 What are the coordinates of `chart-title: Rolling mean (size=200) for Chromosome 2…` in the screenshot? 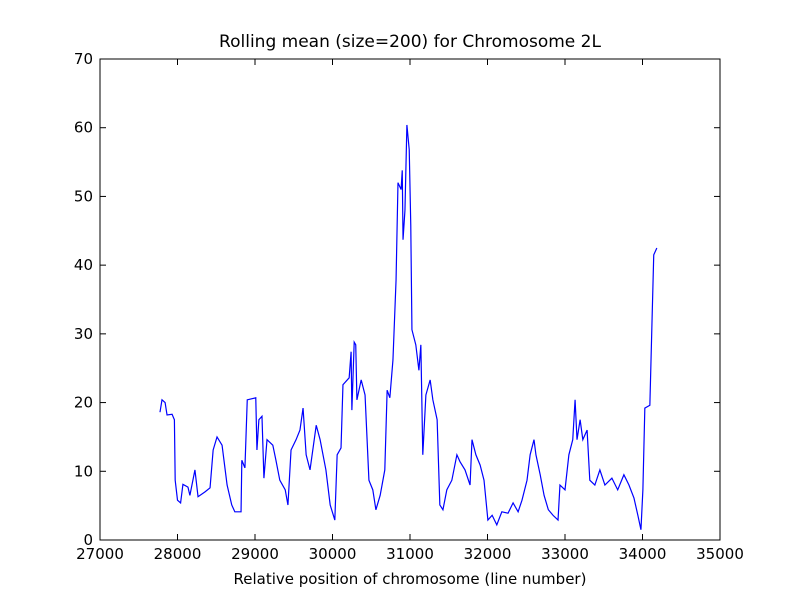 It's located at (410, 42).